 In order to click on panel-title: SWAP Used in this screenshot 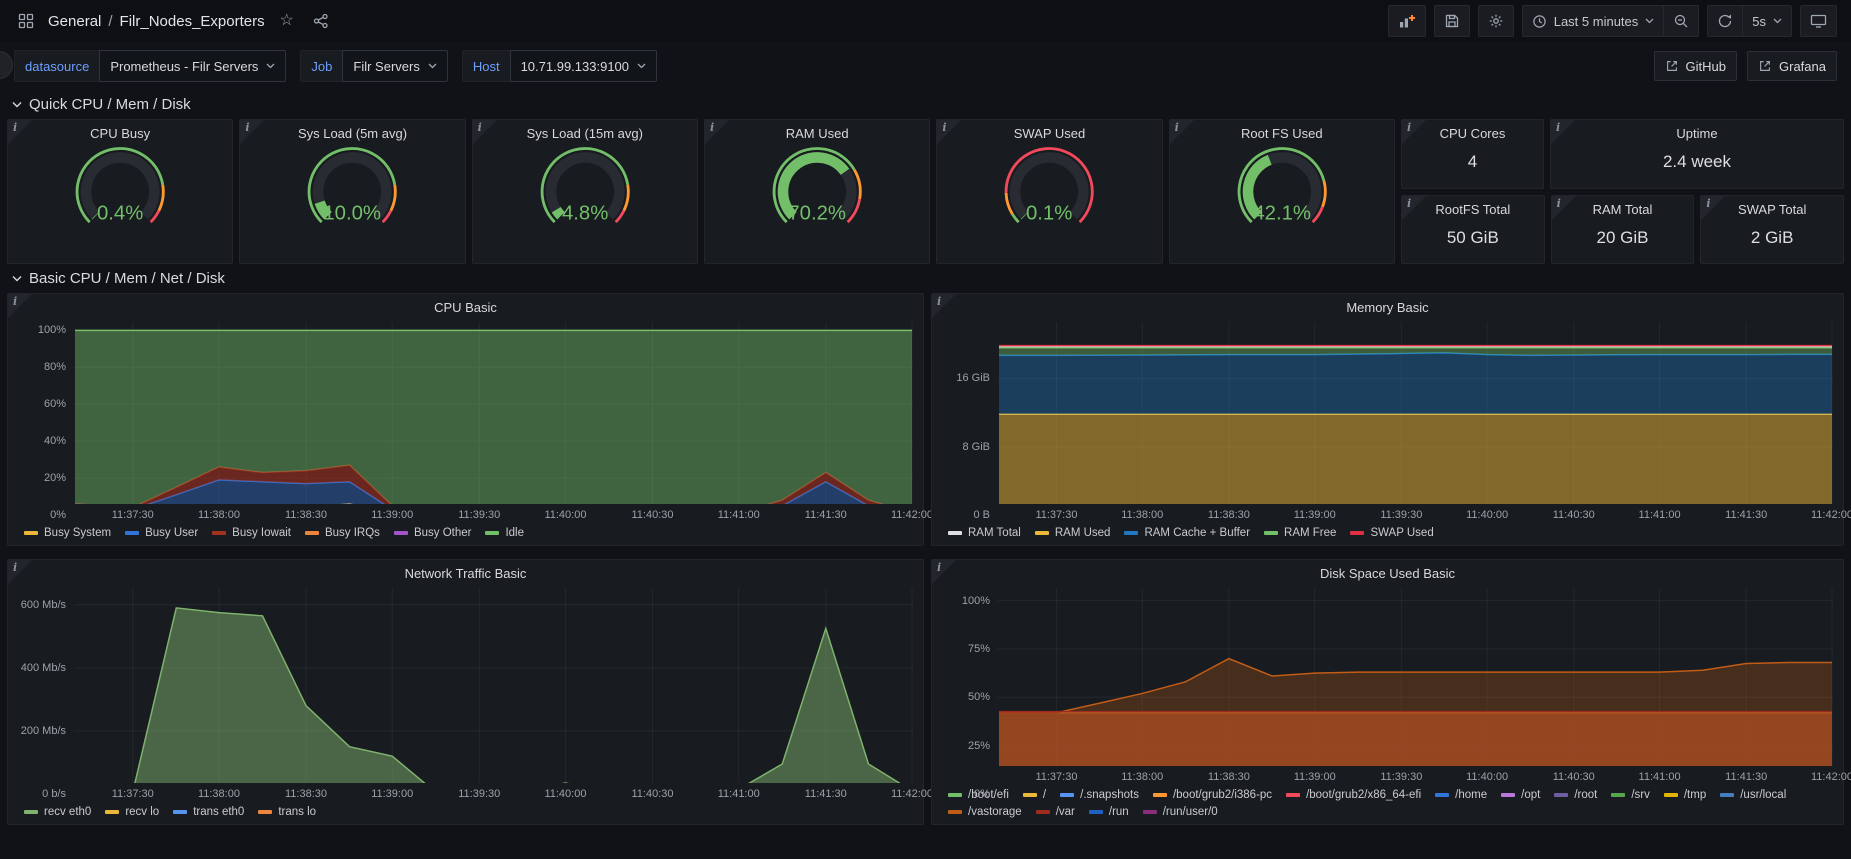, I will do `click(1049, 133)`.